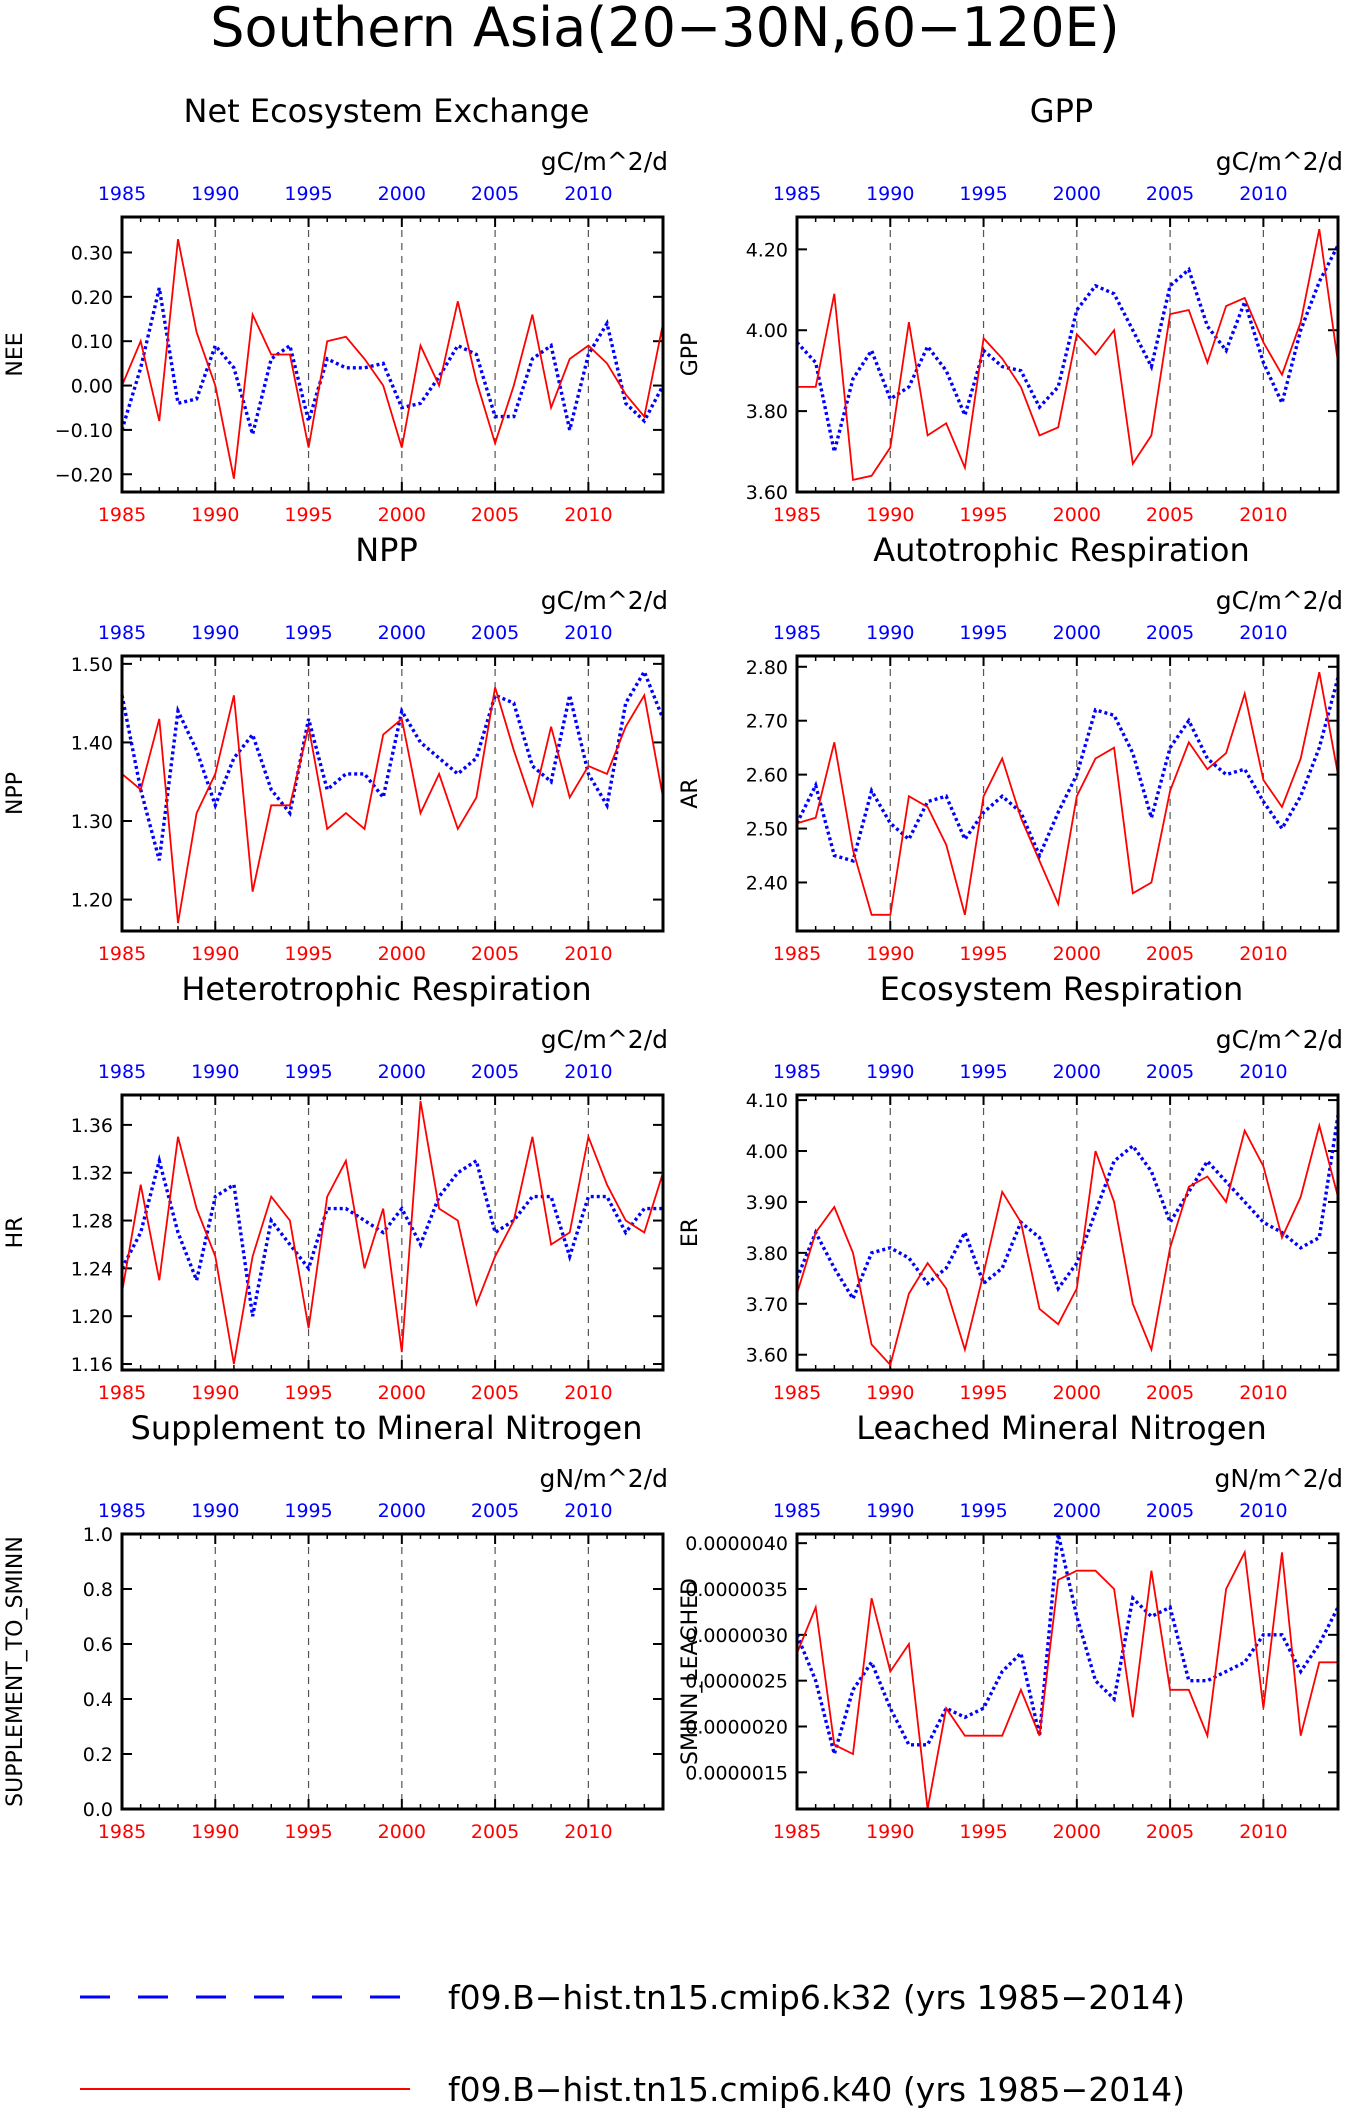 The image size is (1345, 2119). Describe the element at coordinates (983, 1832) in the screenshot. I see `chart-7-xtick-label-bottom-2: 1995` at that location.